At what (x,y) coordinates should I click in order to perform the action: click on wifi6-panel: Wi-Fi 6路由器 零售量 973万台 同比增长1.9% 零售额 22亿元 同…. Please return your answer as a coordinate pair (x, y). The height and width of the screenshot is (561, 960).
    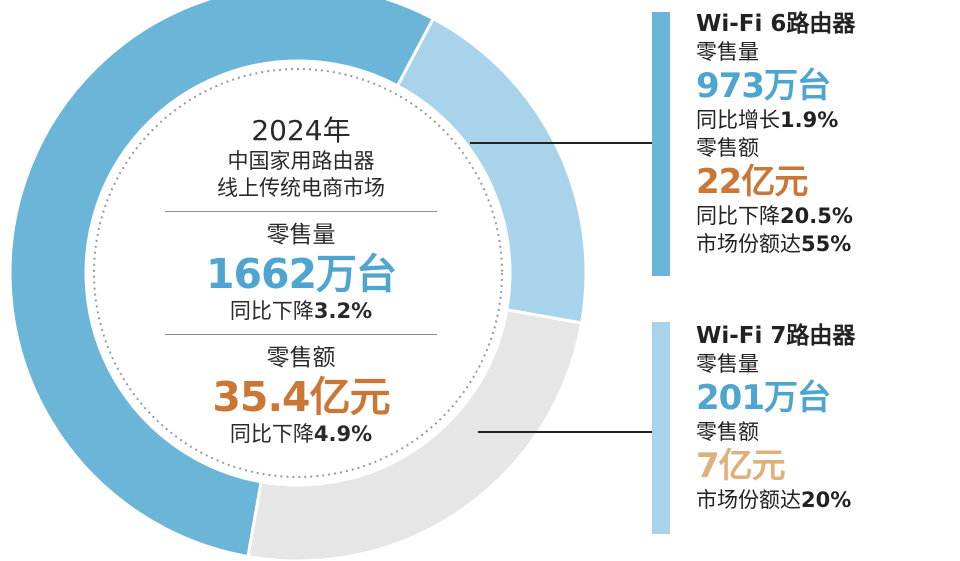
    Looking at the image, I should click on (802, 144).